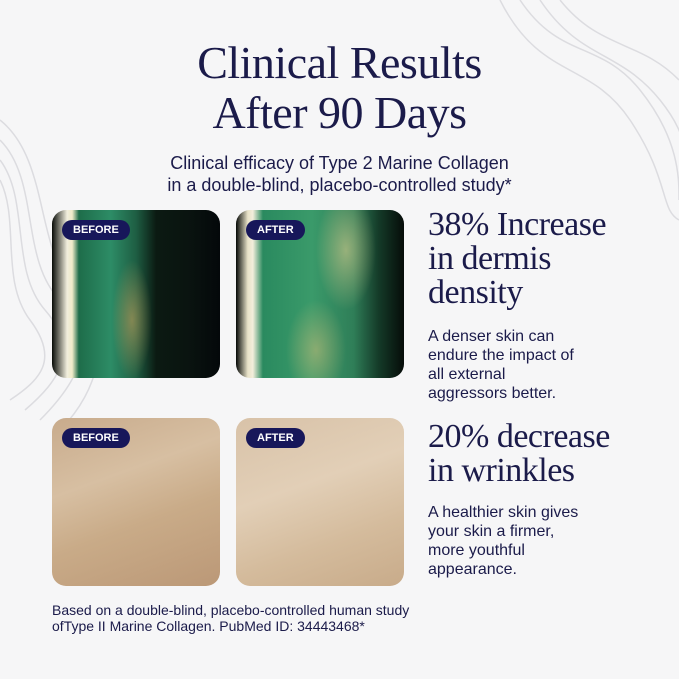 This screenshot has height=679, width=679. What do you see at coordinates (489, 258) in the screenshot?
I see `headline-line: in dermis` at bounding box center [489, 258].